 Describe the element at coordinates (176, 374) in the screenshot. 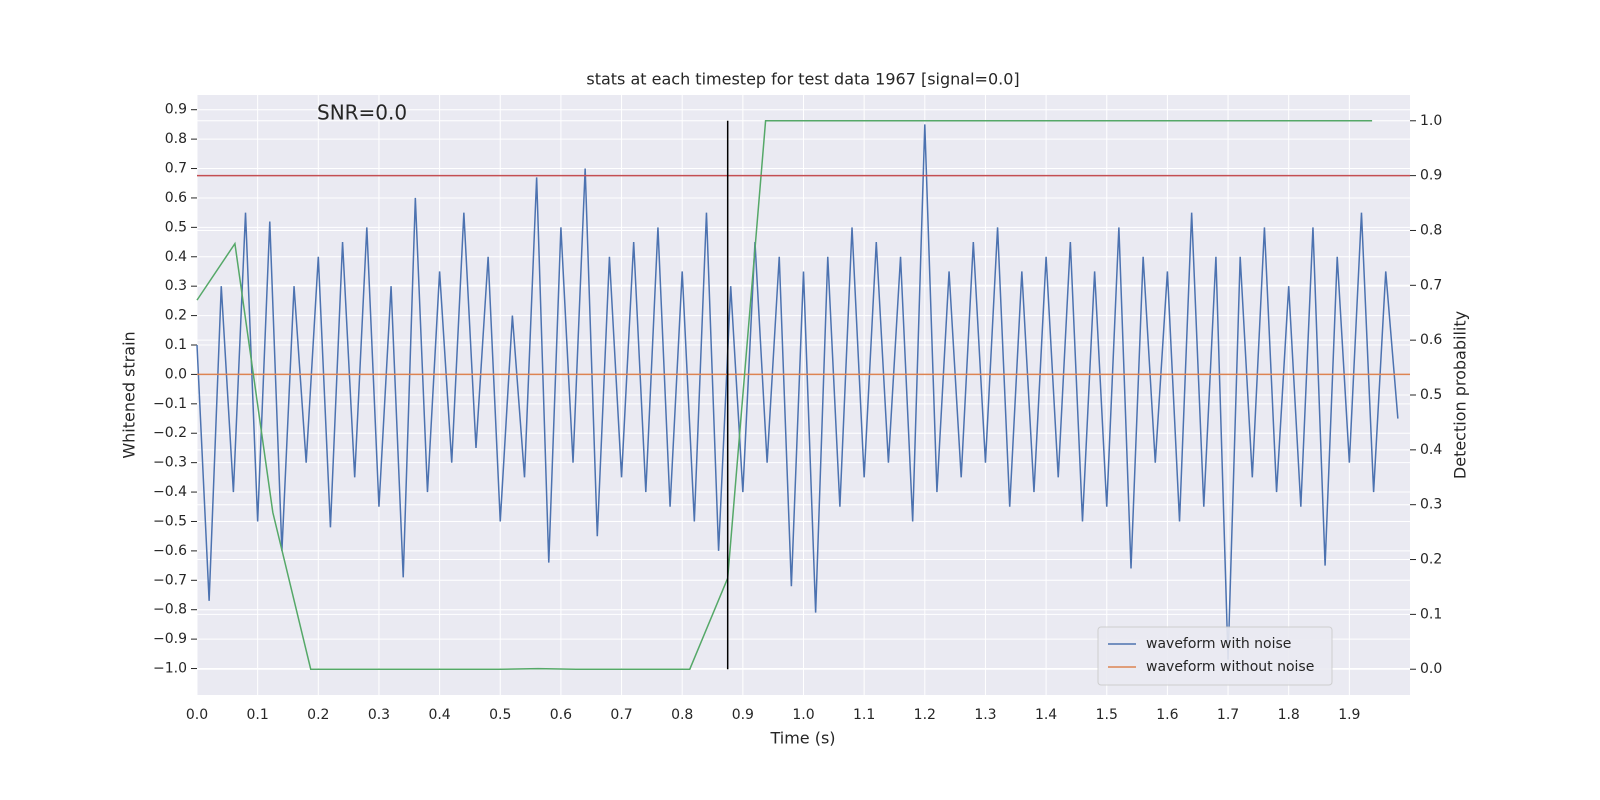

I see `y-tick-label: 0.0` at that location.